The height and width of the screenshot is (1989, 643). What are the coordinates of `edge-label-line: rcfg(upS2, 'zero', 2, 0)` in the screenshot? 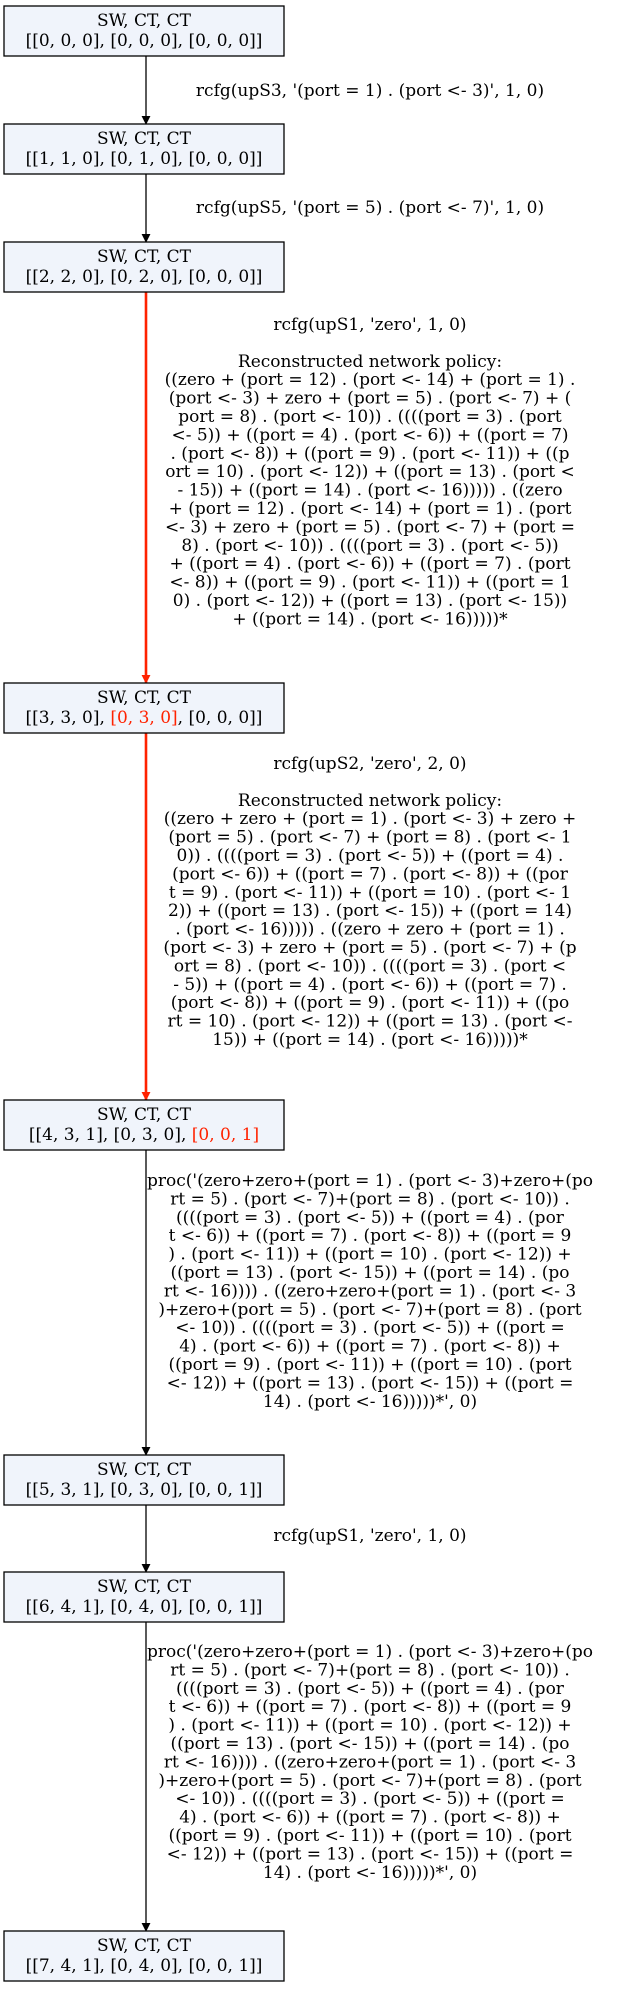 It's located at (369, 764).